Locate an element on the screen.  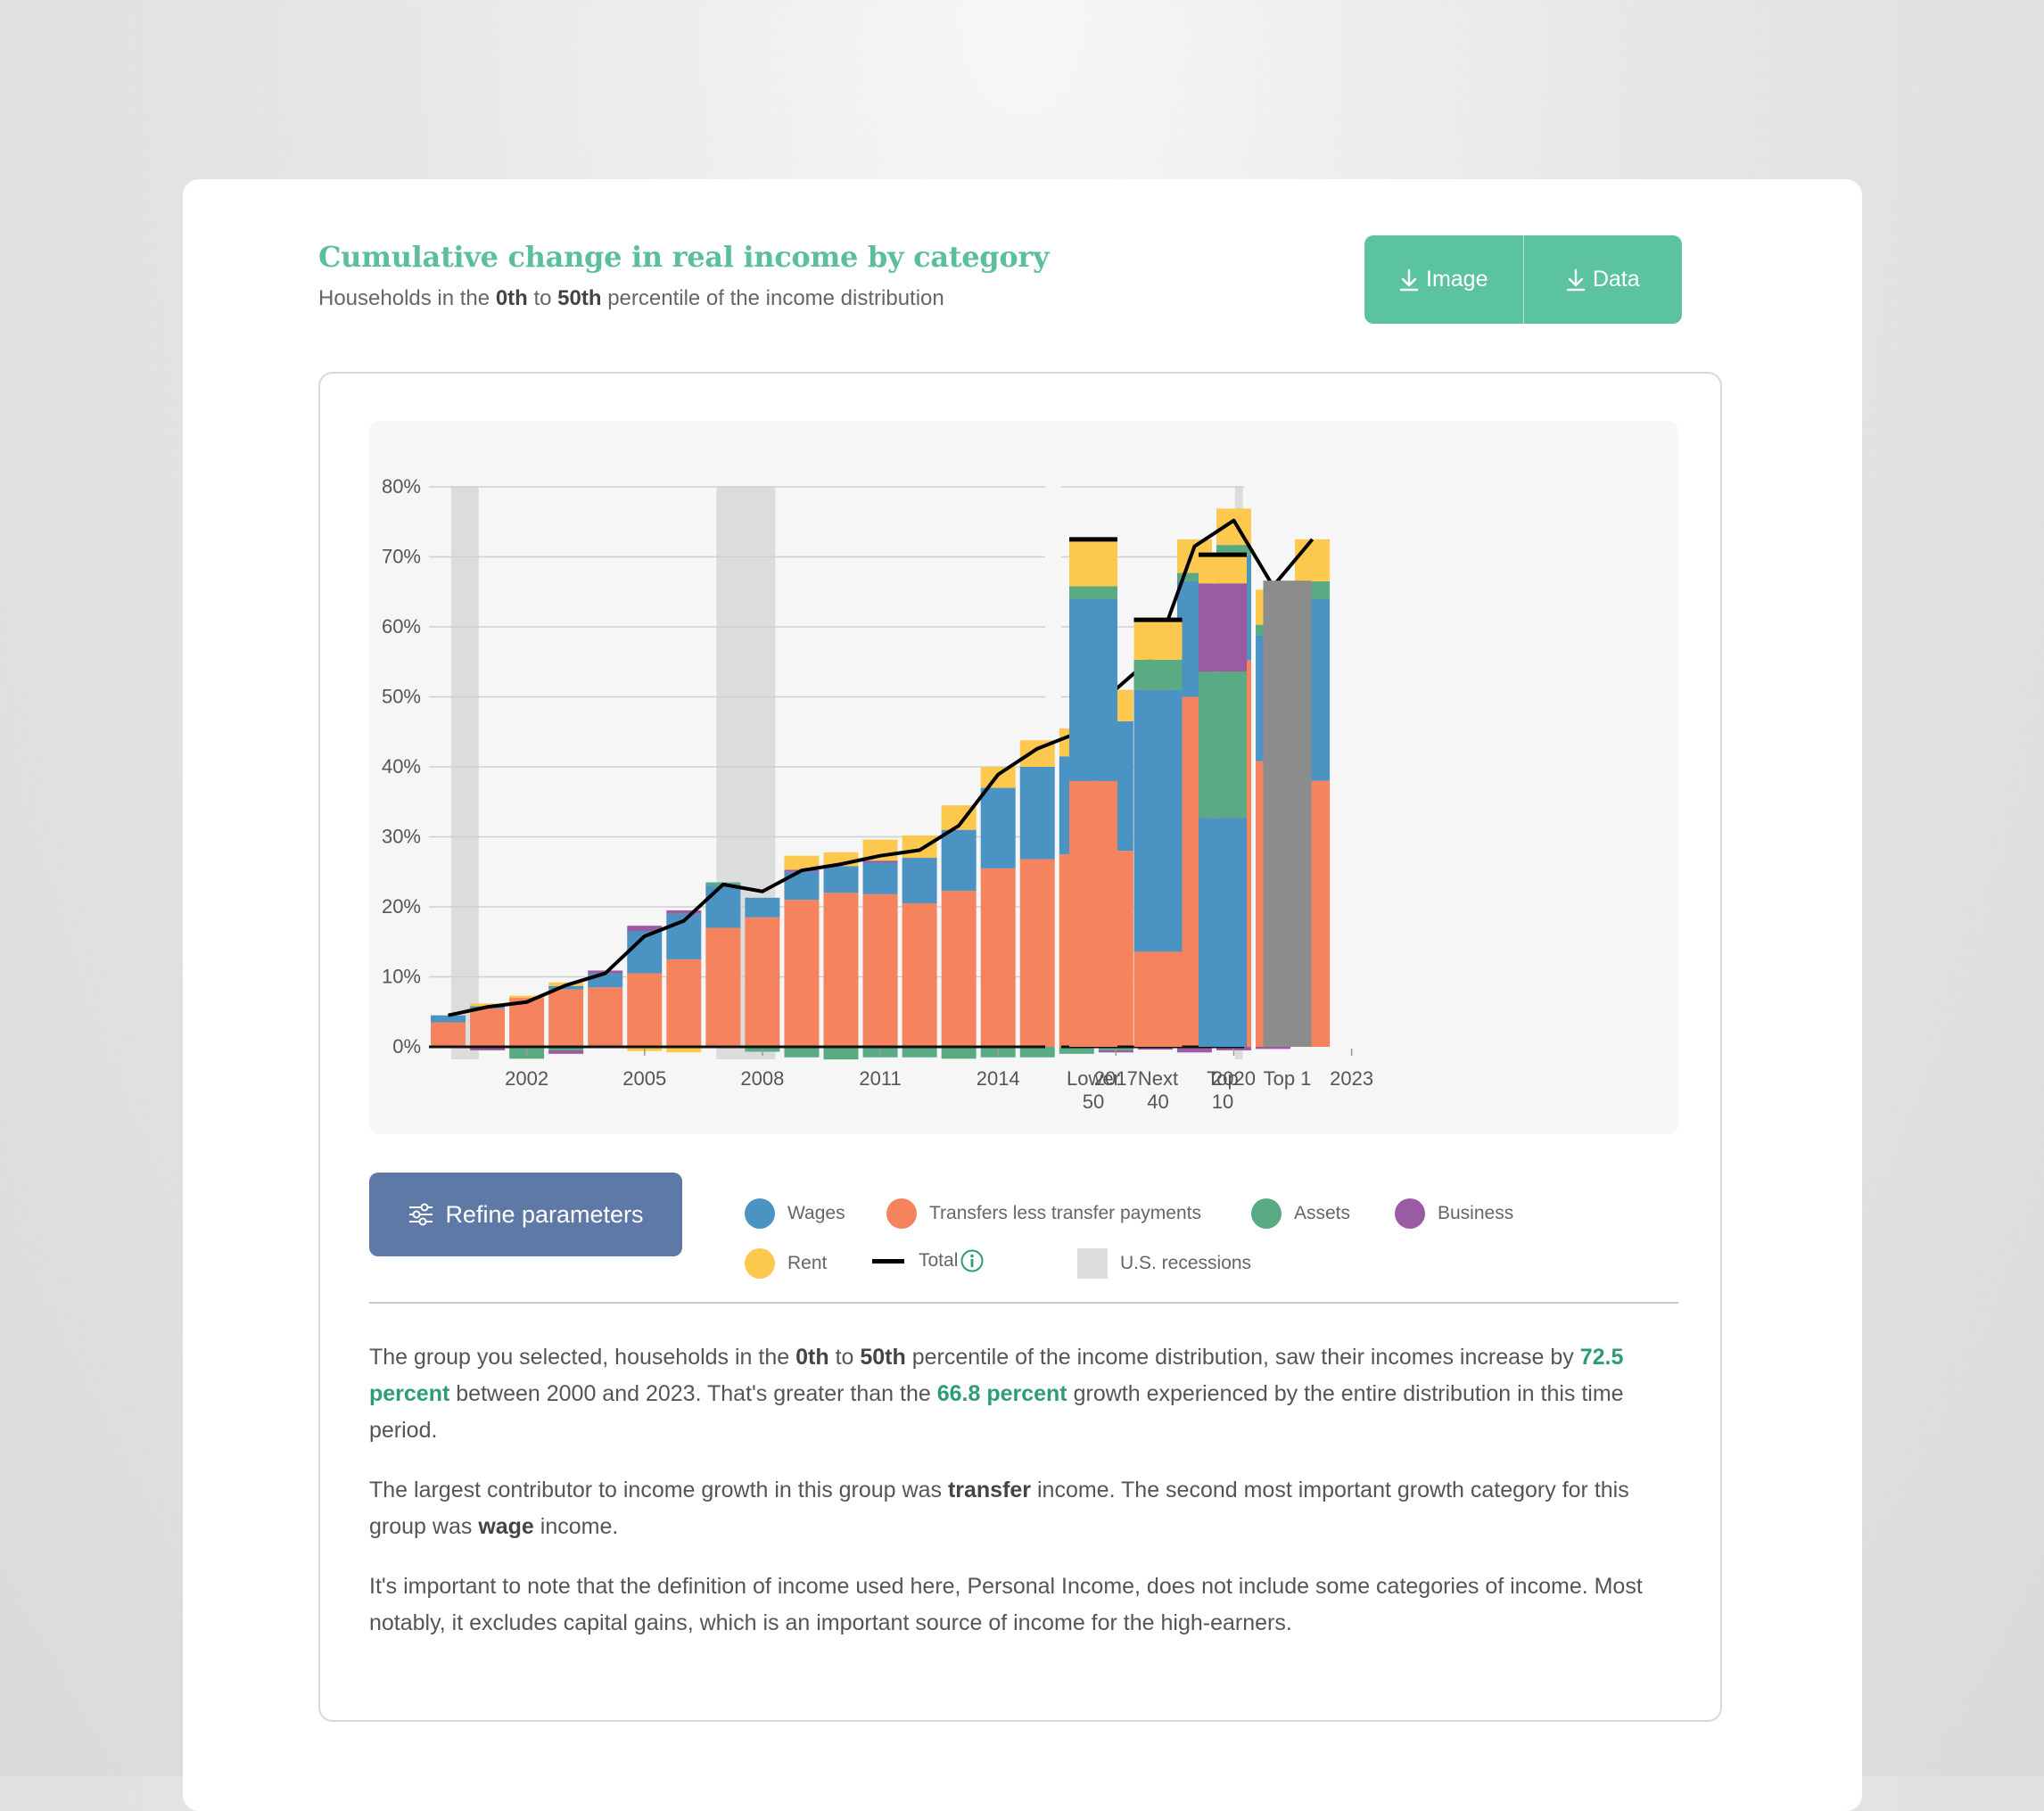
x-tick-label: 2002 is located at coordinates (526, 1078).